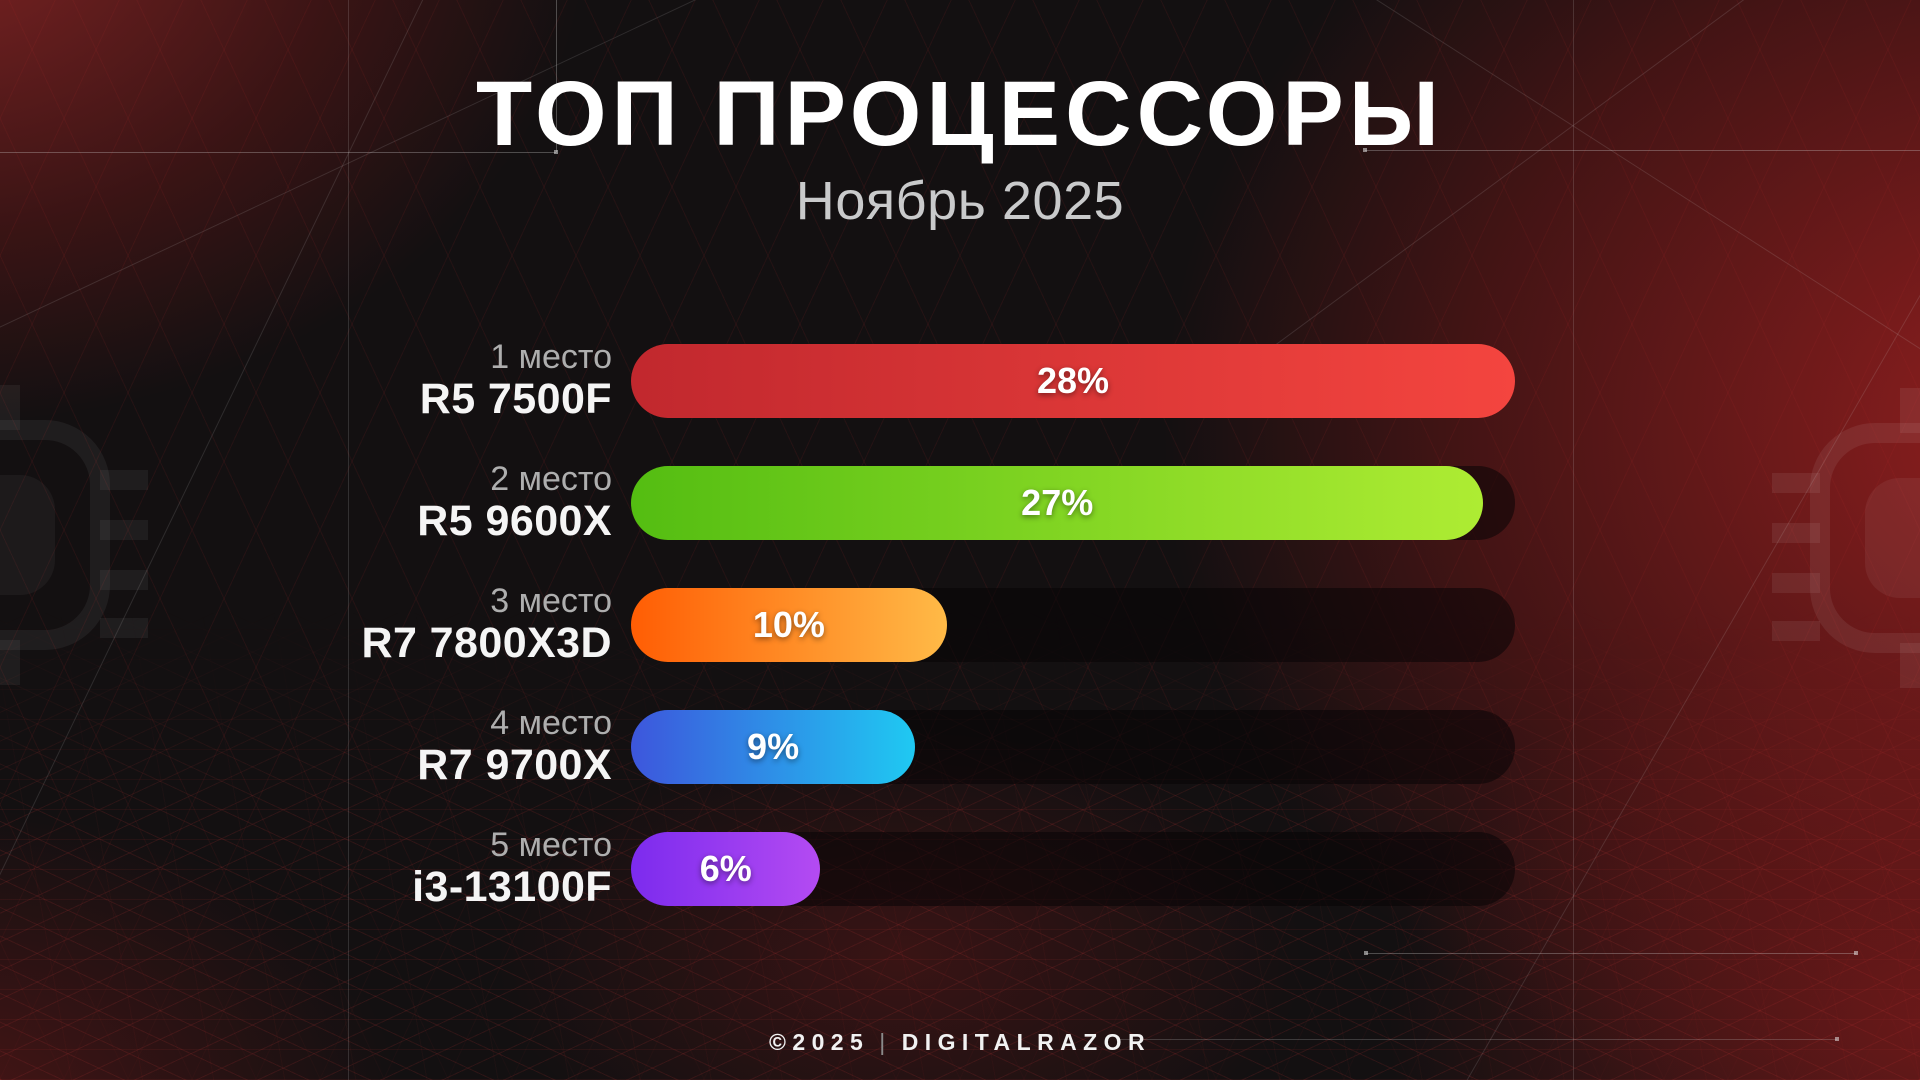 This screenshot has height=1080, width=1920. I want to click on bar-value-label: 6%, so click(725, 868).